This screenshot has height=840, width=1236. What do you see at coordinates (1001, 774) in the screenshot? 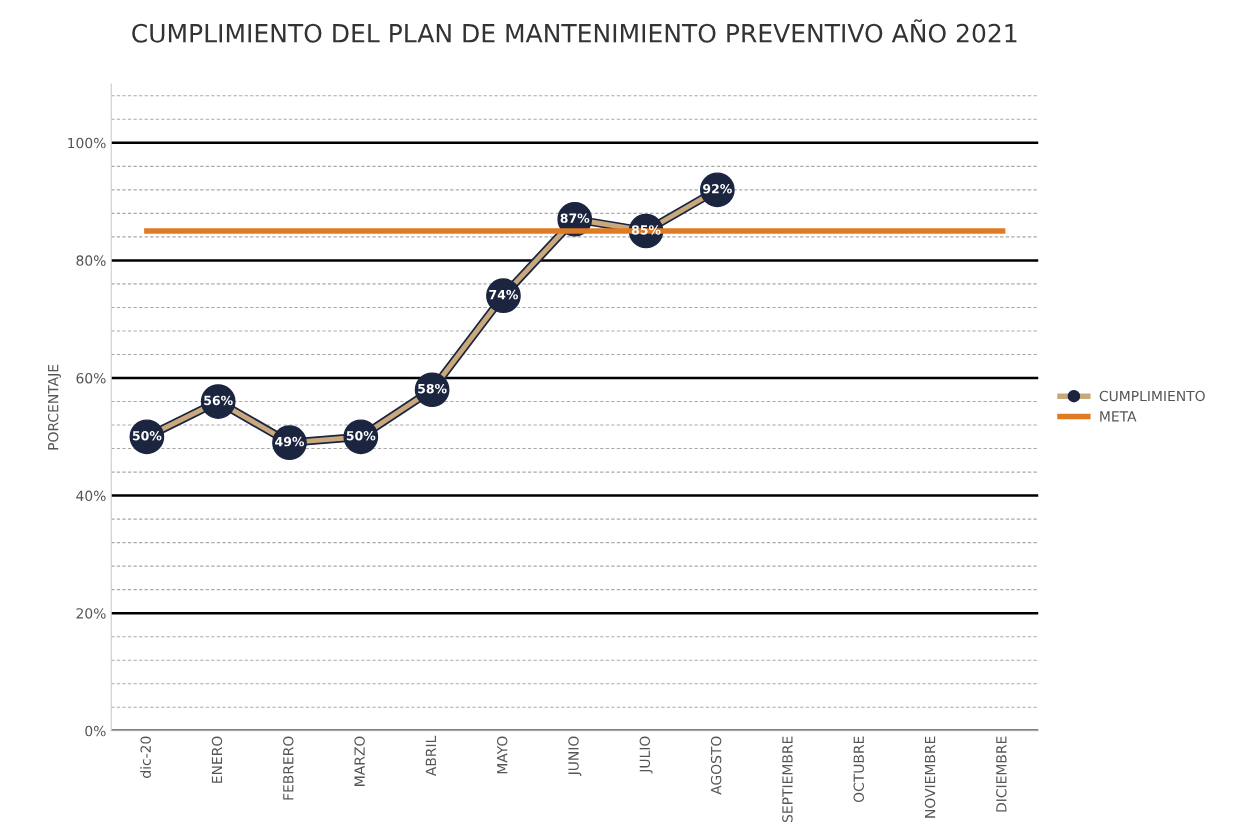
I see `x-tick-label: DICIEMBRE` at bounding box center [1001, 774].